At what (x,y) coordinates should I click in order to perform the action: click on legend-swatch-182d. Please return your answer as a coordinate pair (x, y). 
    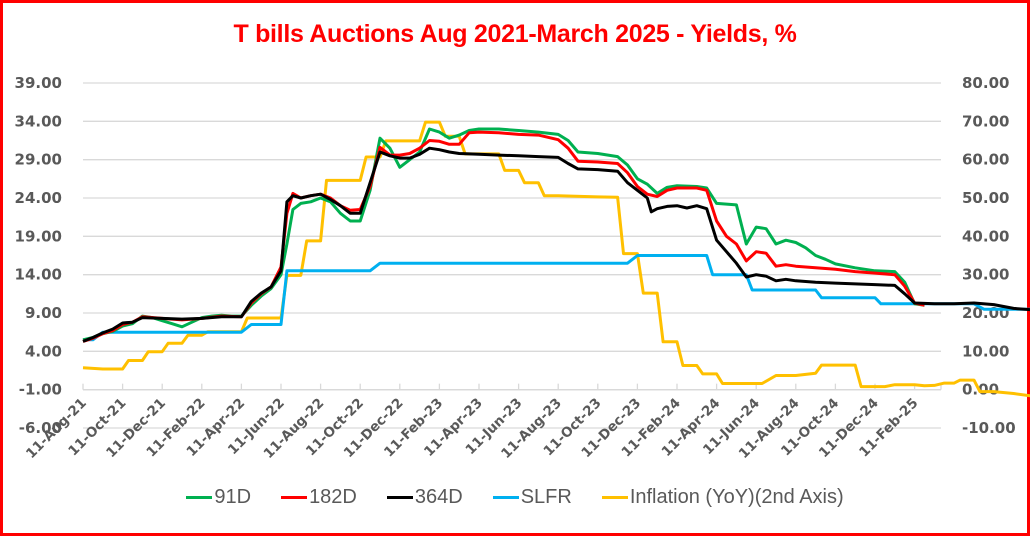
    Looking at the image, I should click on (294, 497).